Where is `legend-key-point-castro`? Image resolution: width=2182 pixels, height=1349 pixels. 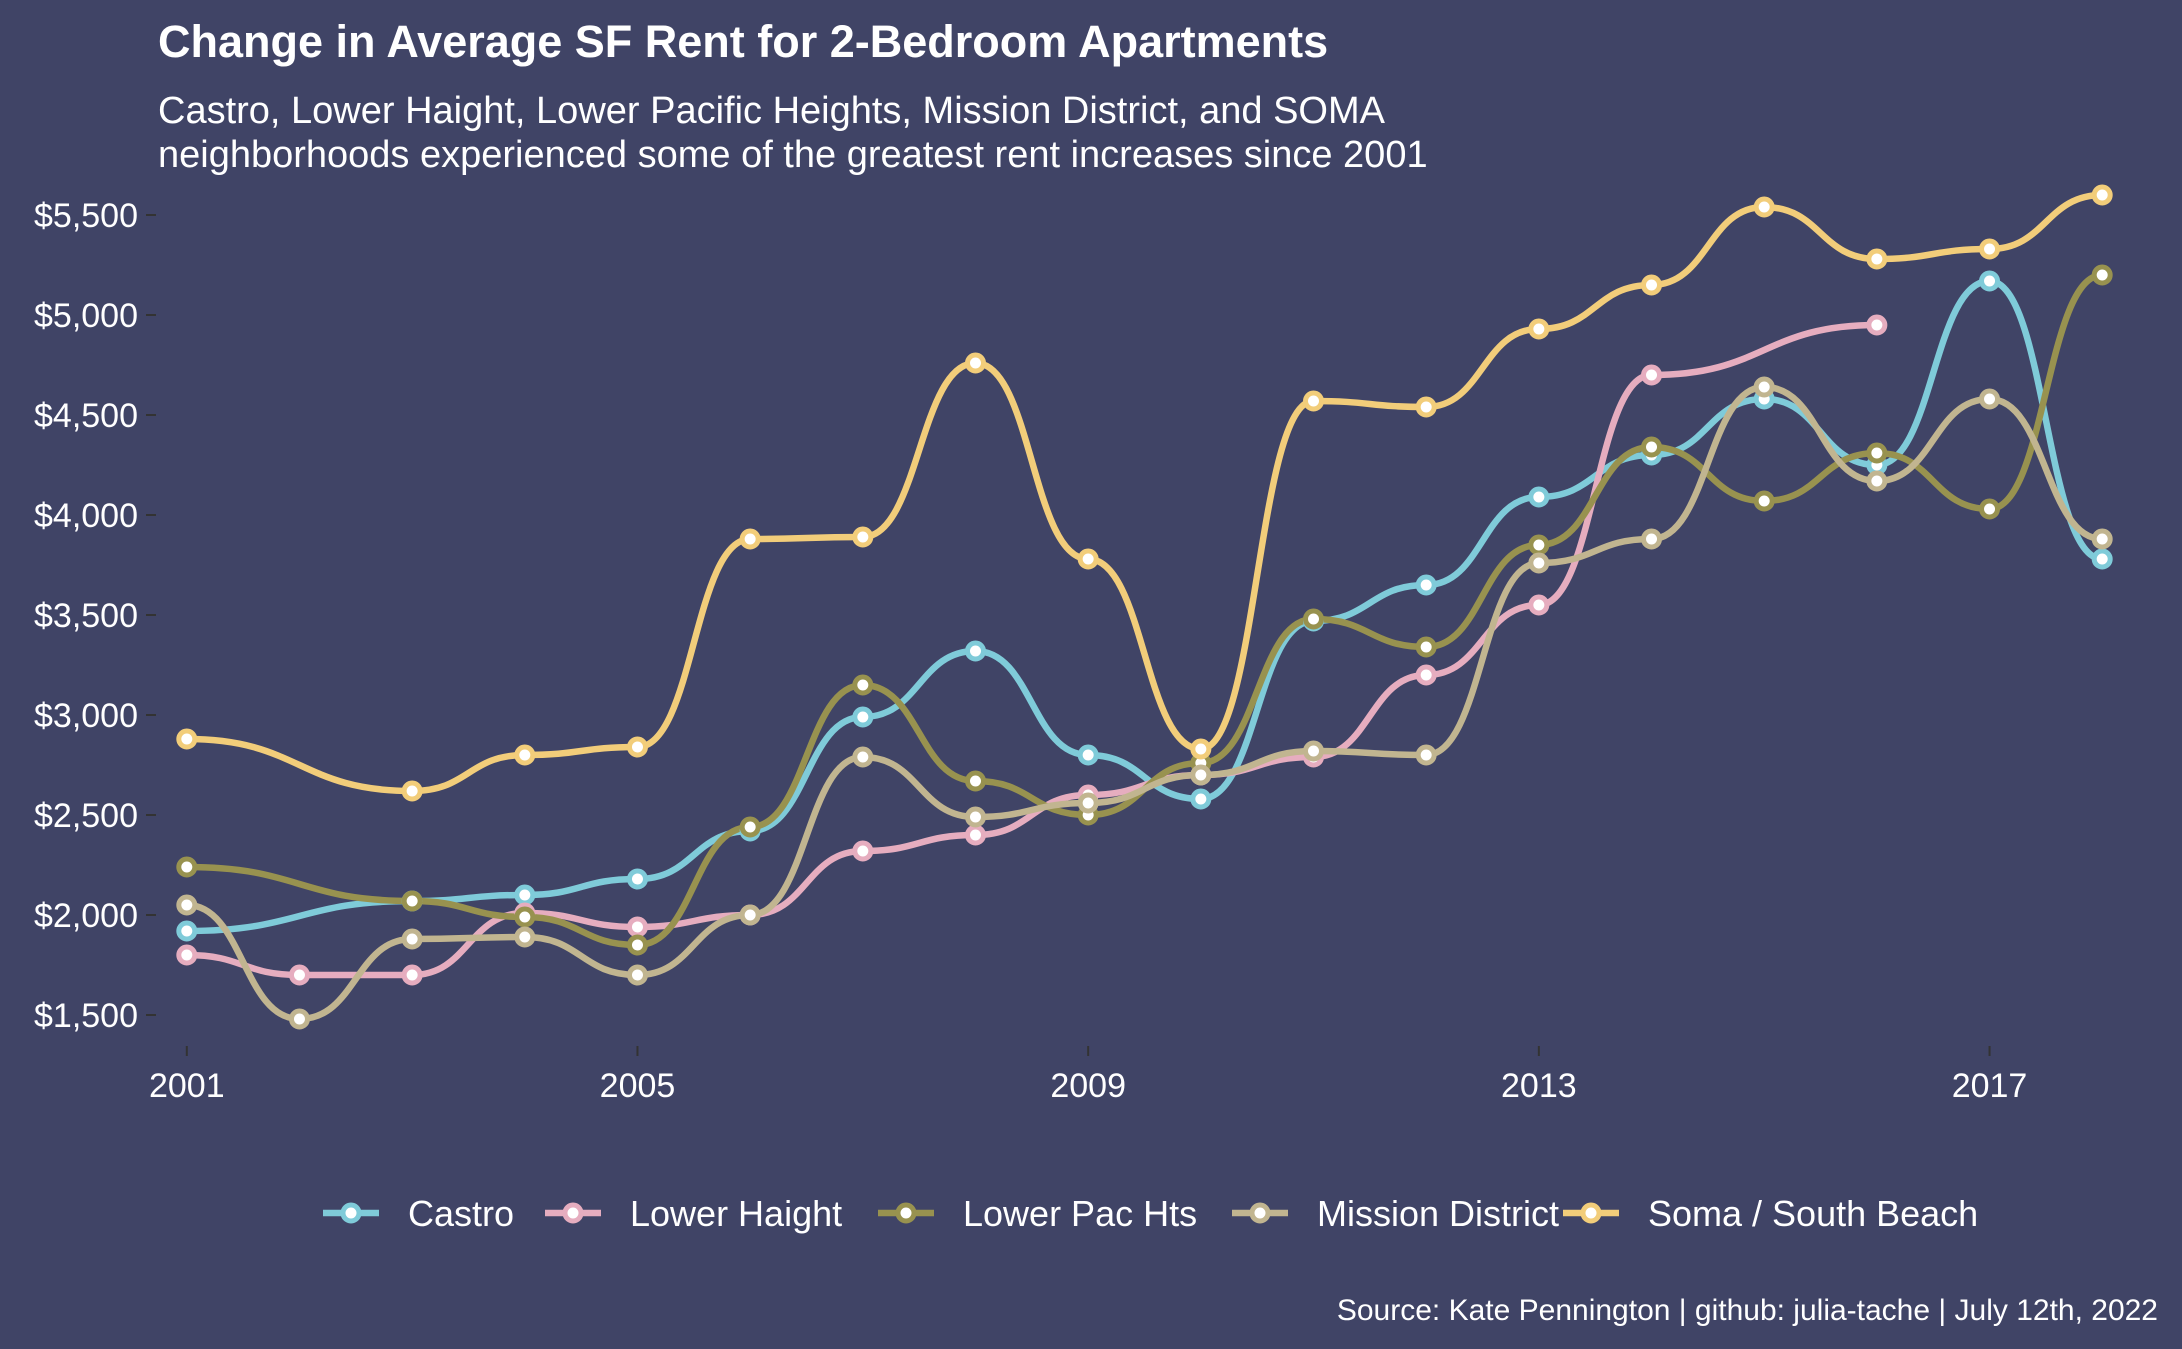 legend-key-point-castro is located at coordinates (351, 1213).